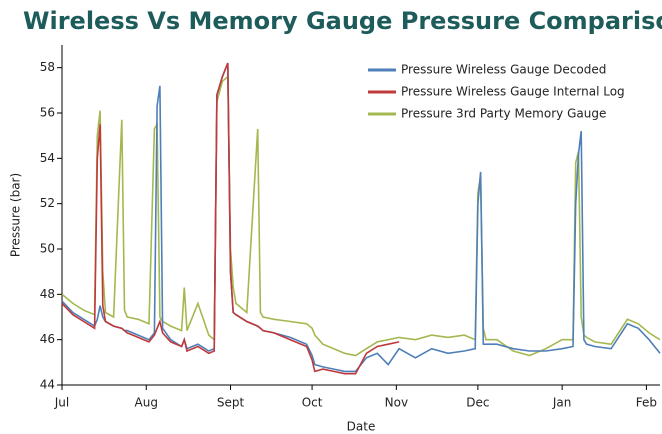 The width and height of the screenshot is (662, 434). What do you see at coordinates (47, 67) in the screenshot?
I see `y-tick-label: 58` at bounding box center [47, 67].